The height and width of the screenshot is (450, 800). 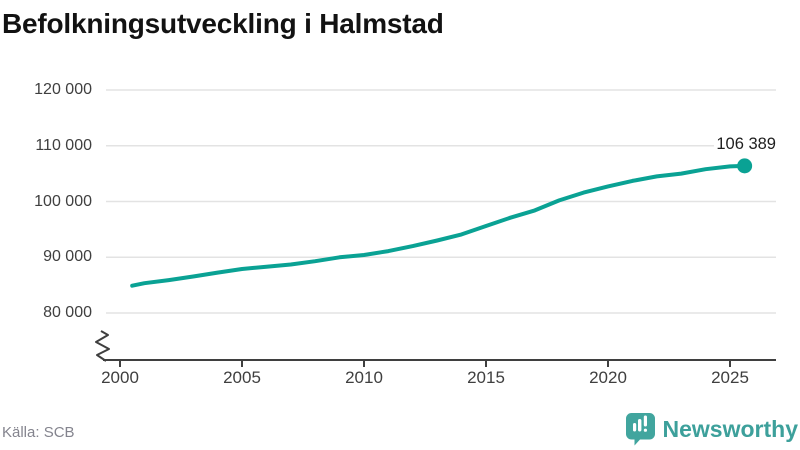 I want to click on y-tick-label: 120 000, so click(x=63, y=89).